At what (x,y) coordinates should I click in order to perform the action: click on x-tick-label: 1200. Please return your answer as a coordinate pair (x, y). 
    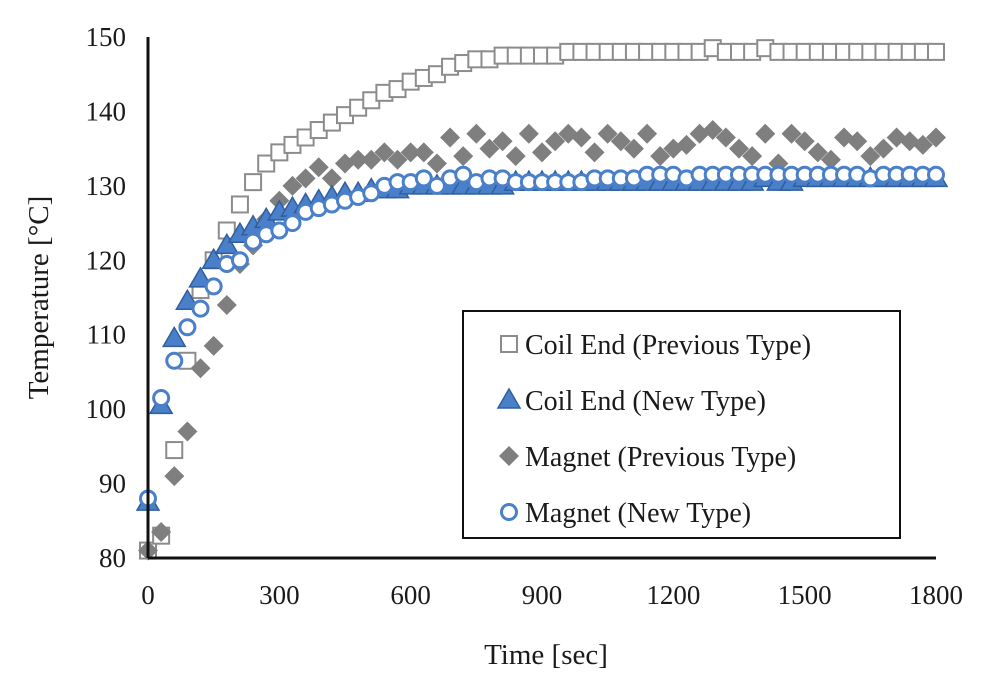
    Looking at the image, I should click on (673, 595).